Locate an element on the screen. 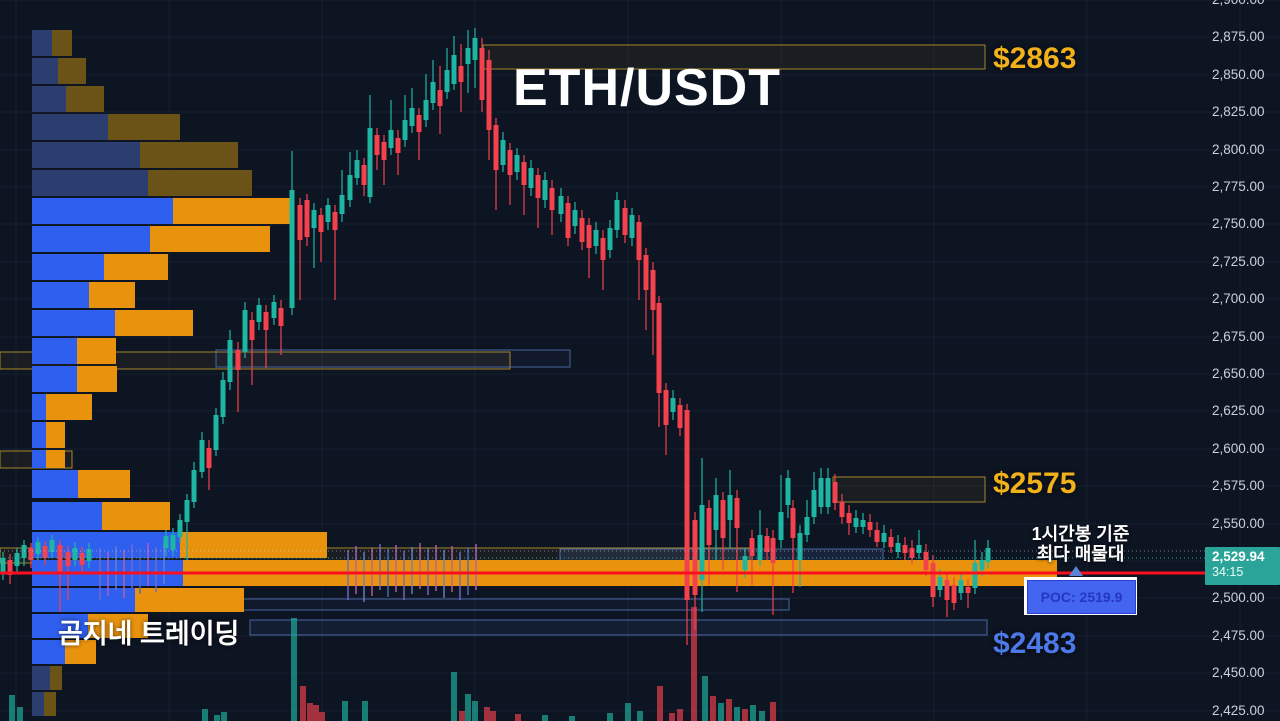 The height and width of the screenshot is (721, 1280). price-axis-label: 2,550.00 is located at coordinates (1238, 523).